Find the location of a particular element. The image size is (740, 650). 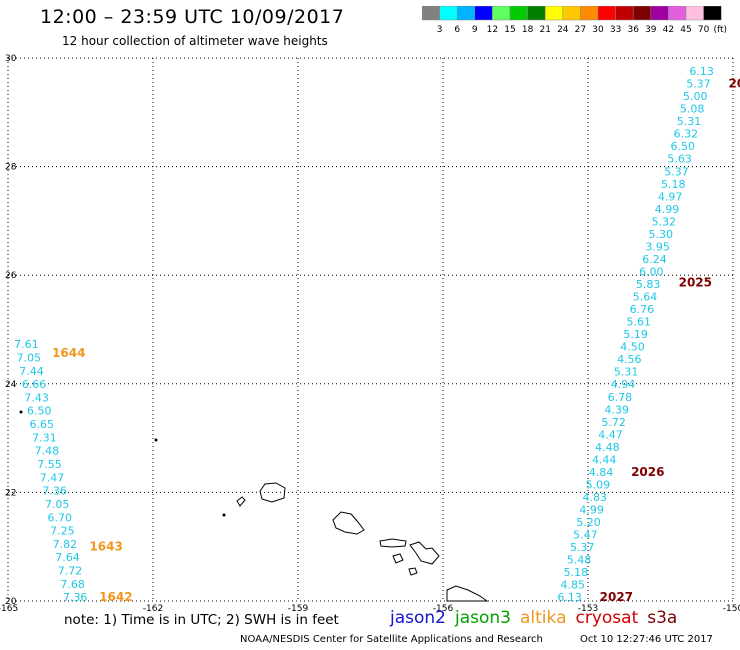

satellite-legend: jason2 jason3 altika cryosat s3a is located at coordinates (538, 618).